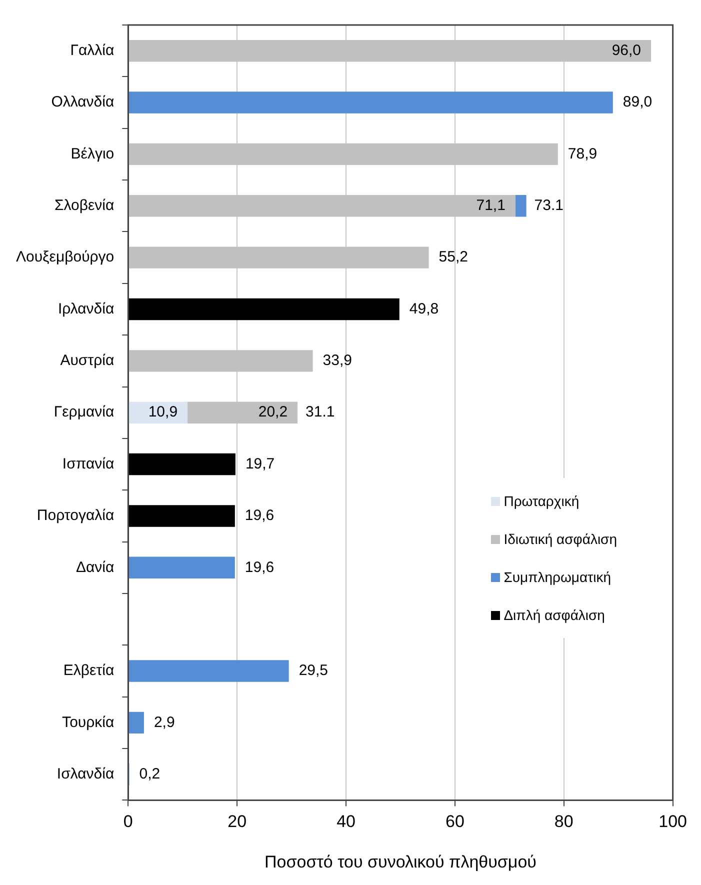 The width and height of the screenshot is (701, 885). Describe the element at coordinates (454, 822) in the screenshot. I see `x-tick-label: 60` at that location.